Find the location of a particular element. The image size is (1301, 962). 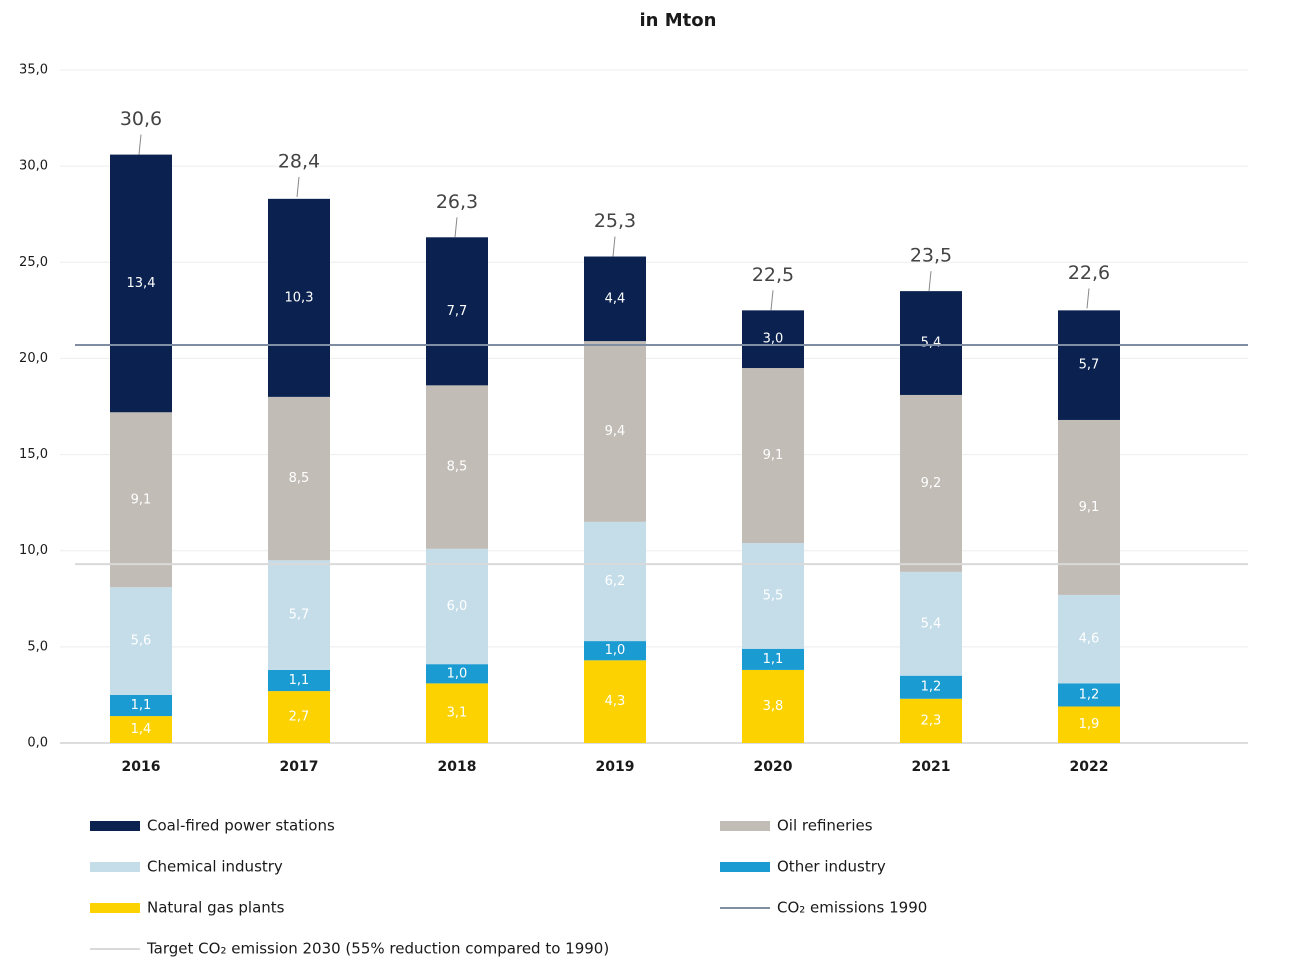

bar-value-label: 2,7 is located at coordinates (299, 717).